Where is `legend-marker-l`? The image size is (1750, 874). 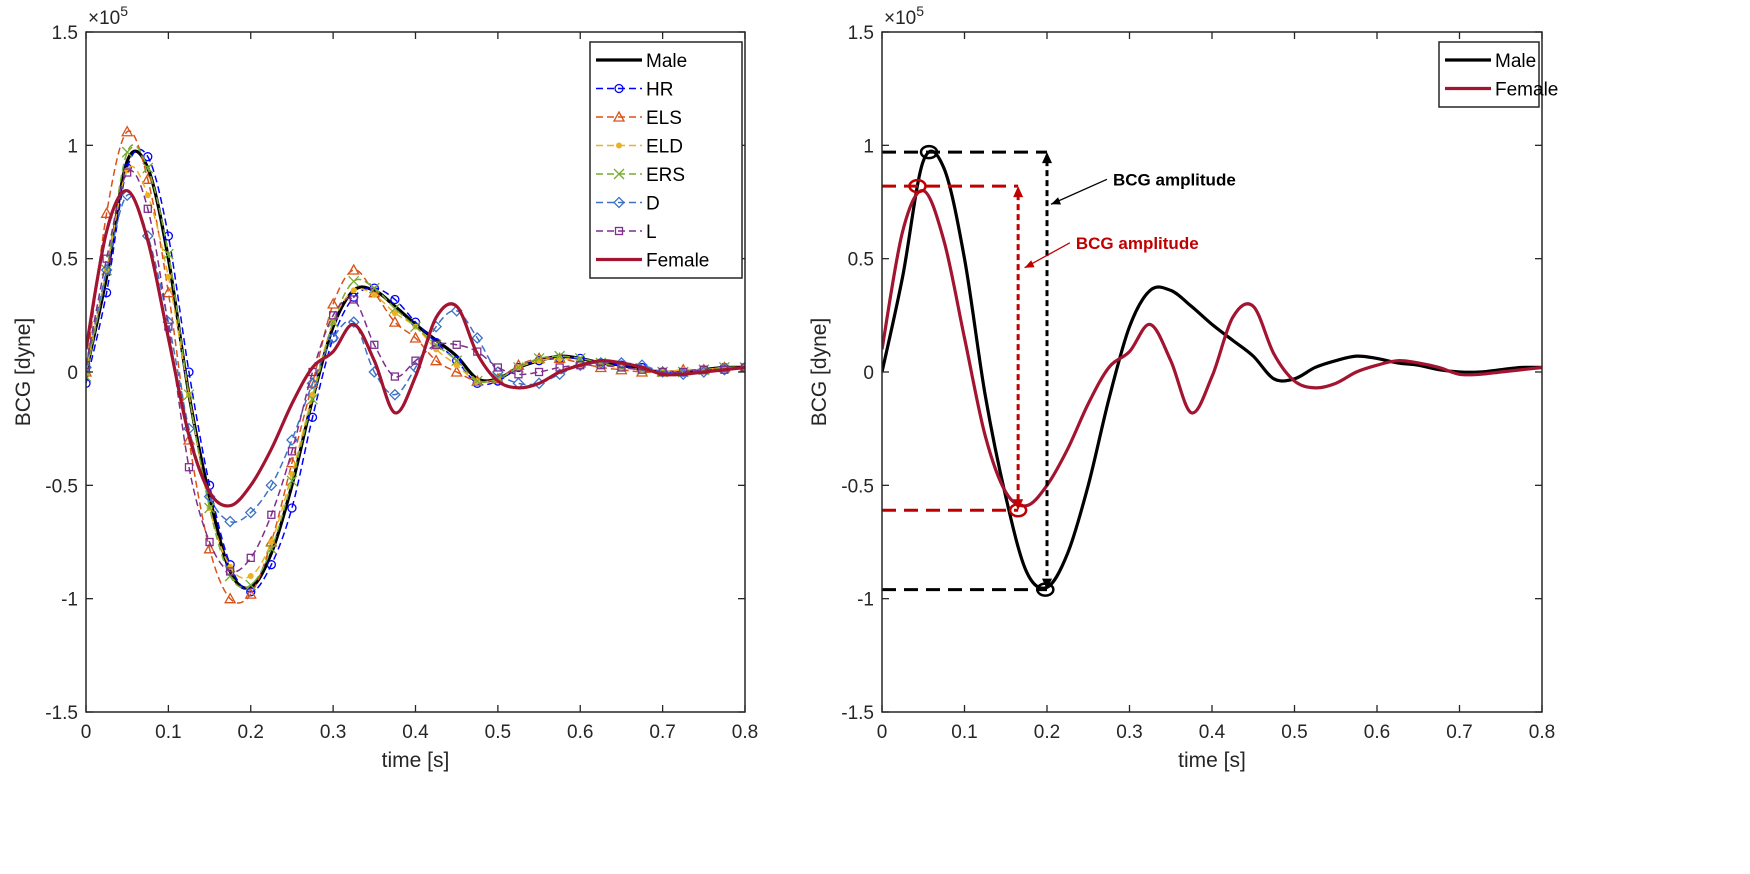
legend-marker-l is located at coordinates (619, 231).